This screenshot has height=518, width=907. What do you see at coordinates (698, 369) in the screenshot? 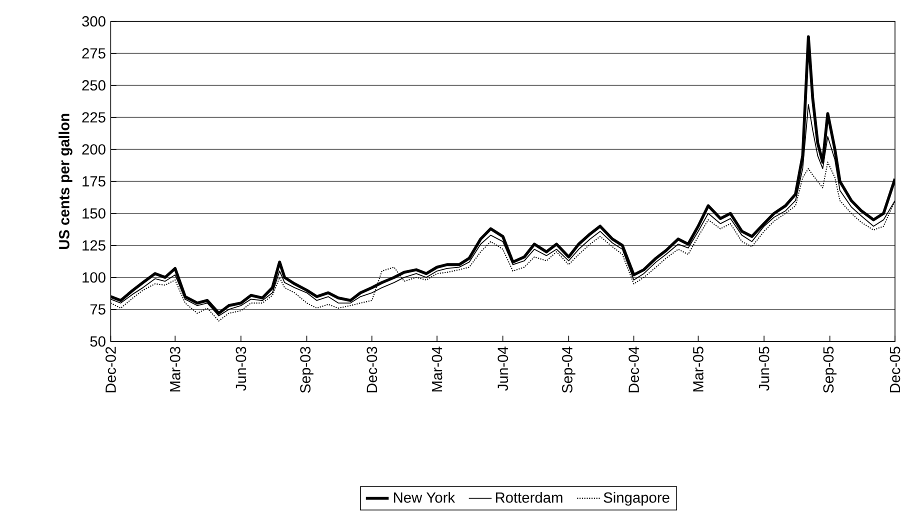
I see `x-tick-label: Mar-05` at bounding box center [698, 369].